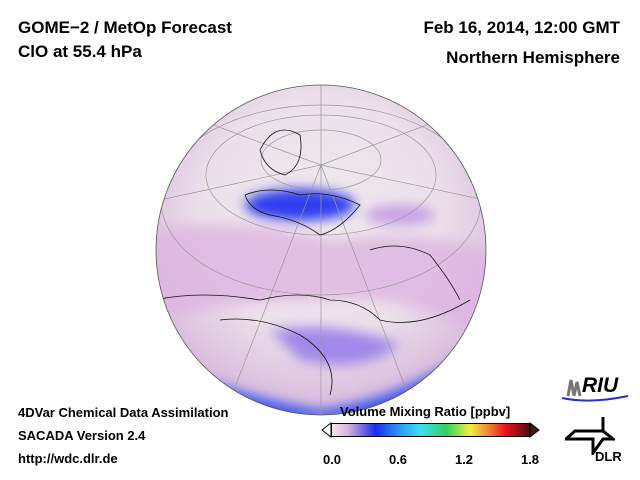 The height and width of the screenshot is (480, 640). What do you see at coordinates (530, 459) in the screenshot?
I see `colorbar-tick: 1.8` at bounding box center [530, 459].